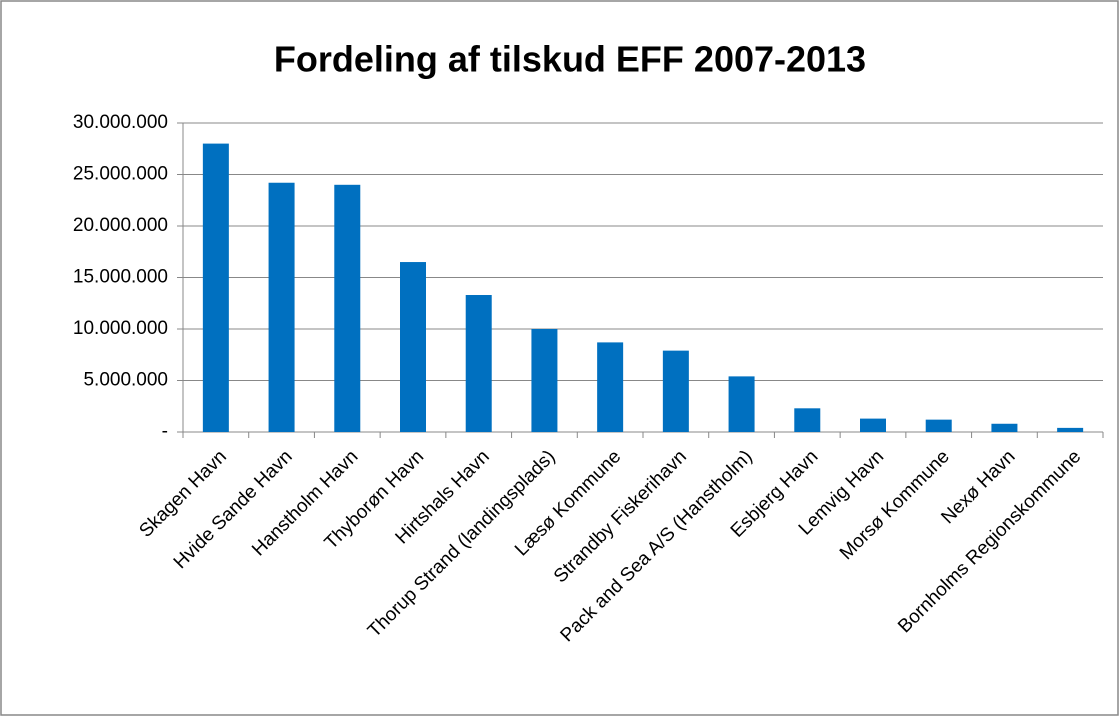 This screenshot has height=717, width=1120. Describe the element at coordinates (570, 59) in the screenshot. I see `chart-title: Fordeling af tilskud EFF 2007-2013` at that location.